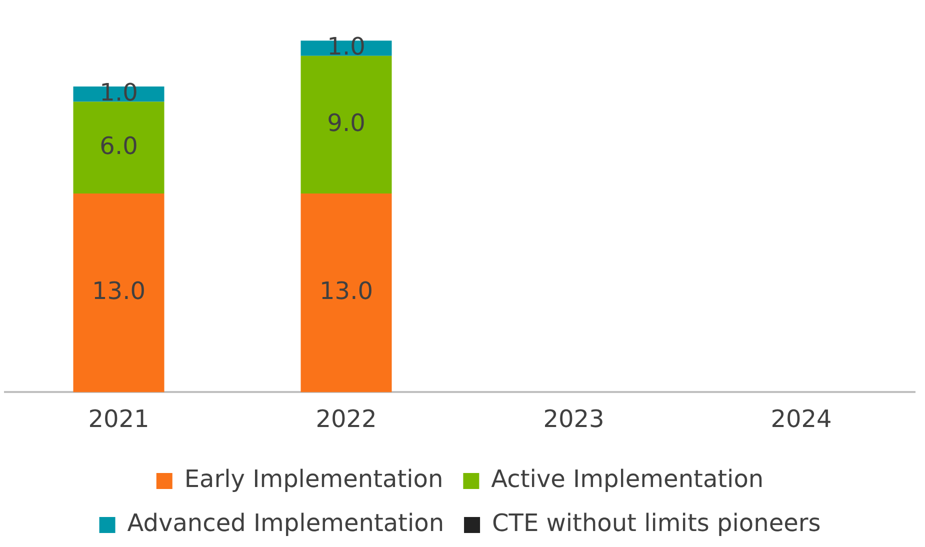 This screenshot has height=547, width=925. I want to click on x-tick-label: 2023, so click(573, 418).